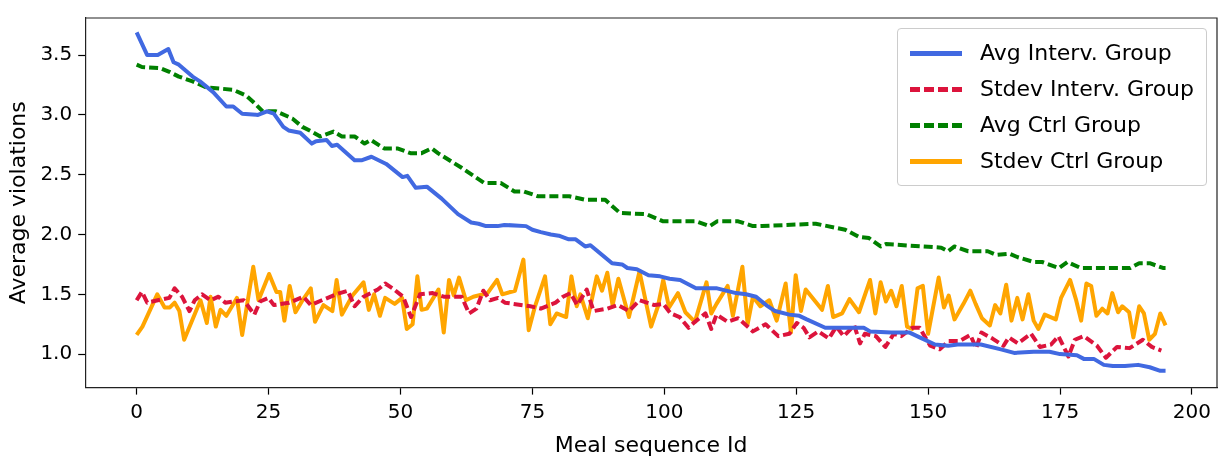 This screenshot has height=463, width=1225. What do you see at coordinates (1192, 410) in the screenshot?
I see `x-tick-label: 200` at bounding box center [1192, 410].